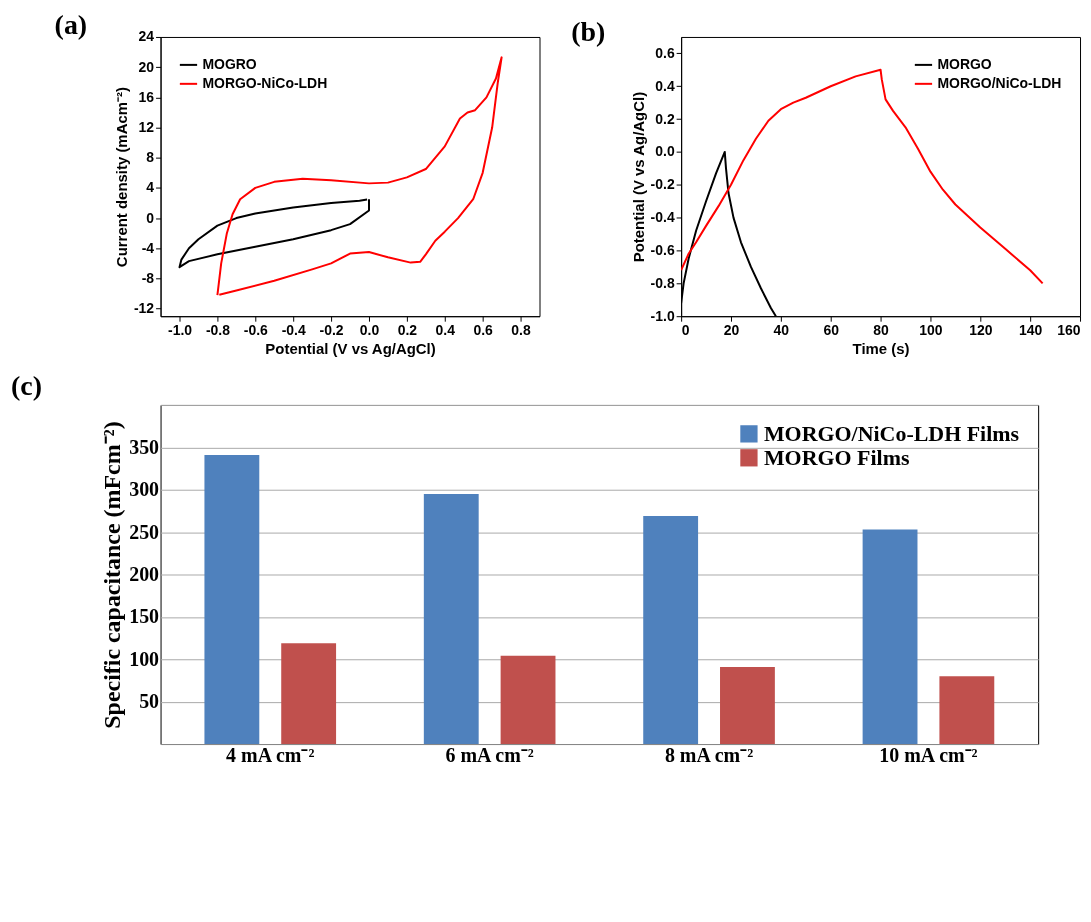 Image resolution: width=1091 pixels, height=922 pixels. What do you see at coordinates (26, 385) in the screenshot?
I see `chart-title: (c)` at bounding box center [26, 385].